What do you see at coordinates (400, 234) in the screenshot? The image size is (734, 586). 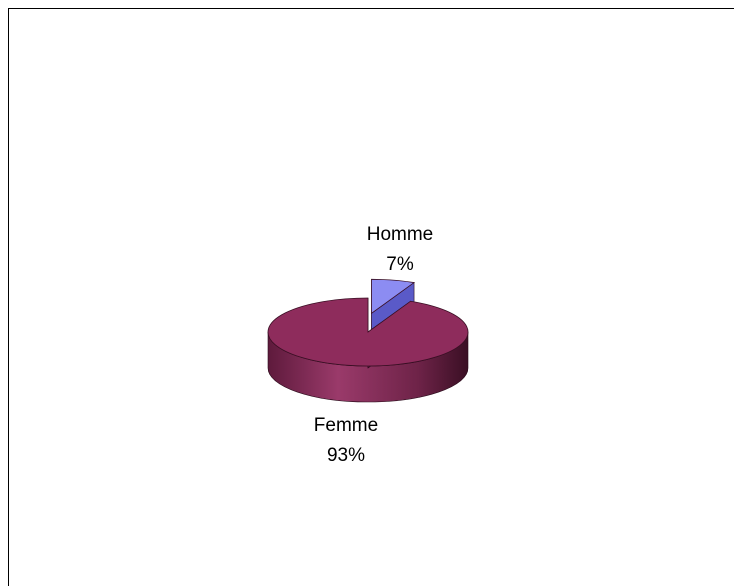 I see `slice-label-homme-name: Homme` at bounding box center [400, 234].